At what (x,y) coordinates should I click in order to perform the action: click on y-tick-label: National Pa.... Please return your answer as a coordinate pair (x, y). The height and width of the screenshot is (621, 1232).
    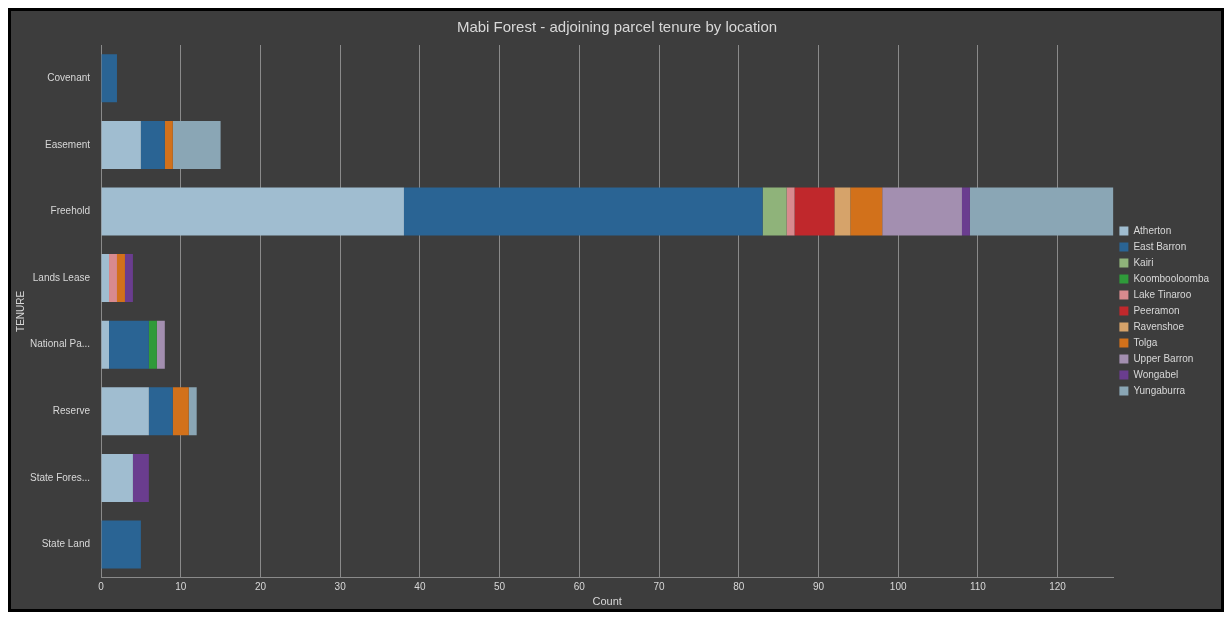
    Looking at the image, I should click on (60, 344).